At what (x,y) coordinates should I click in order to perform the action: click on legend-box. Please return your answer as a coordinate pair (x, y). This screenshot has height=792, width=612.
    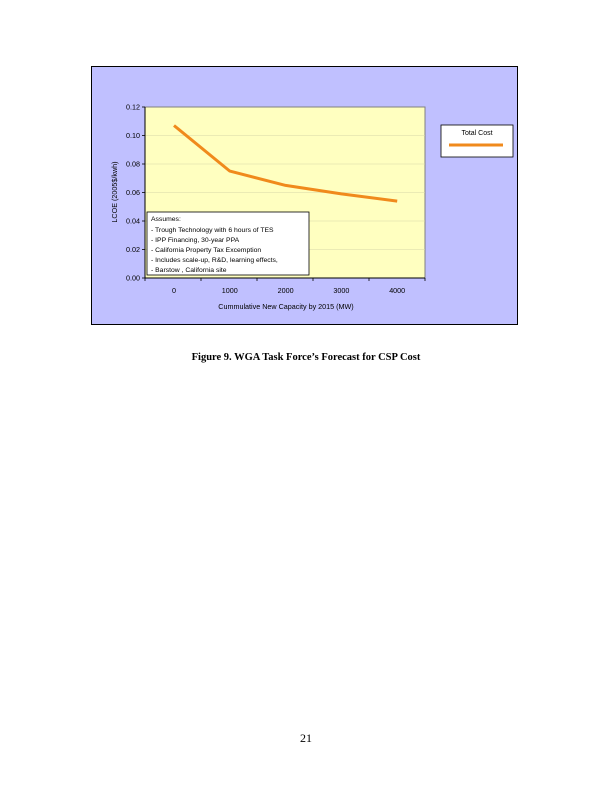
    Looking at the image, I should click on (477, 141).